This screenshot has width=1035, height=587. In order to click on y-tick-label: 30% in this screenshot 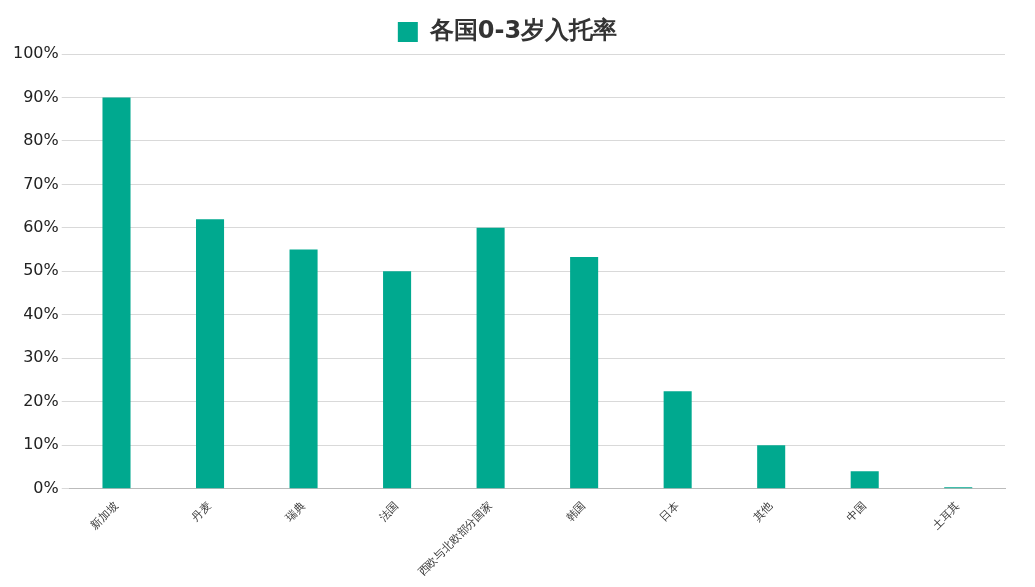, I will do `click(41, 357)`.